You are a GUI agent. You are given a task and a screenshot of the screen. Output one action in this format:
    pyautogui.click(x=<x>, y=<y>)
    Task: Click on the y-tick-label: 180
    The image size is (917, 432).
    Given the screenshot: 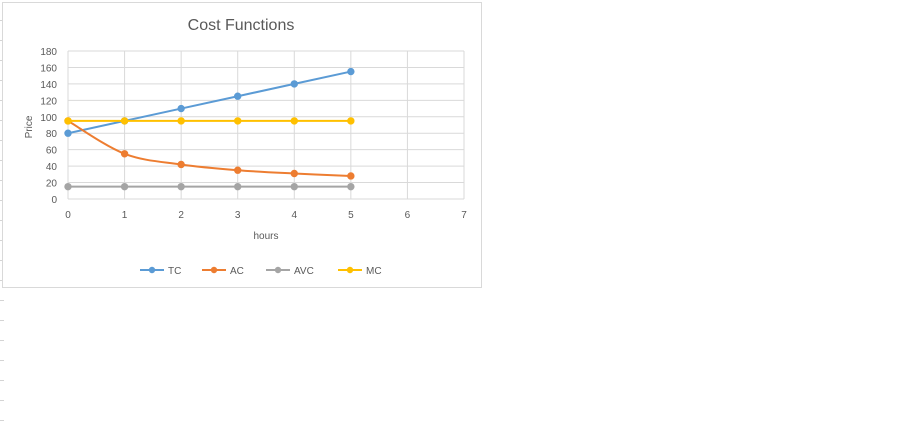 What is the action you would take?
    pyautogui.click(x=48, y=52)
    